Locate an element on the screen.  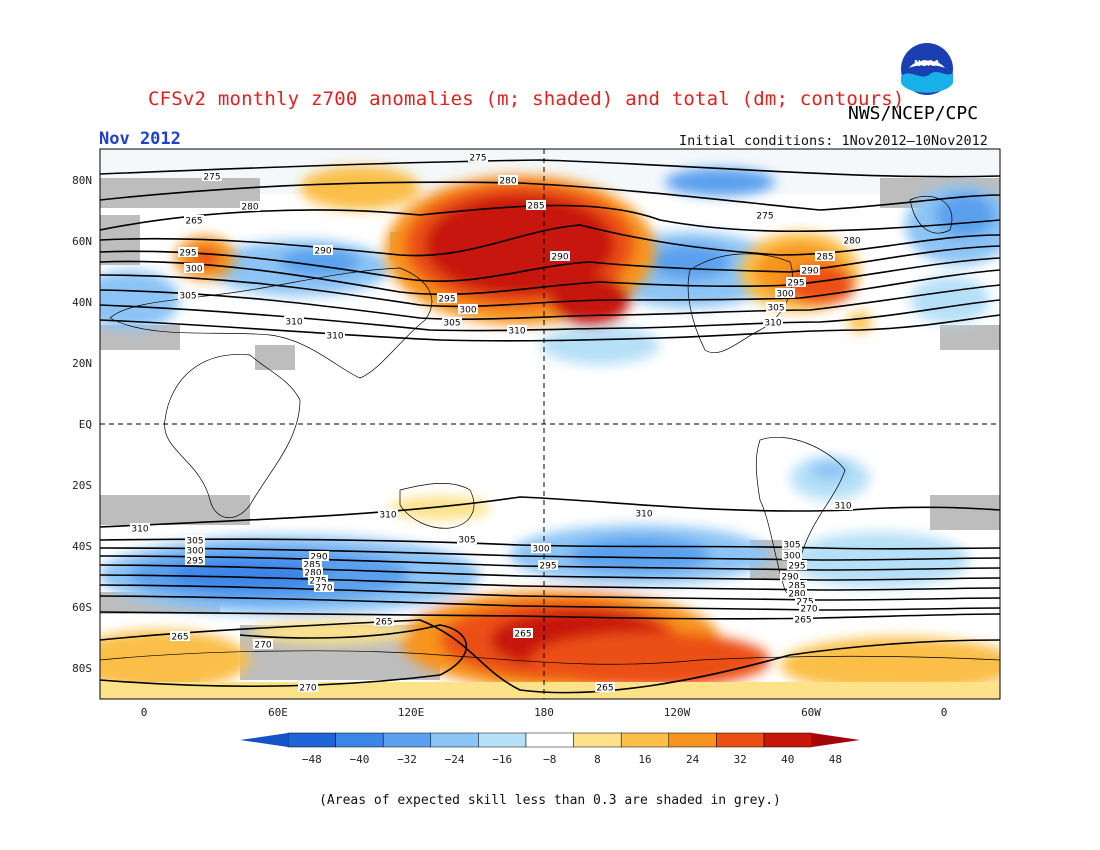
colorbar-tick-label: 24 is located at coordinates (693, 759).